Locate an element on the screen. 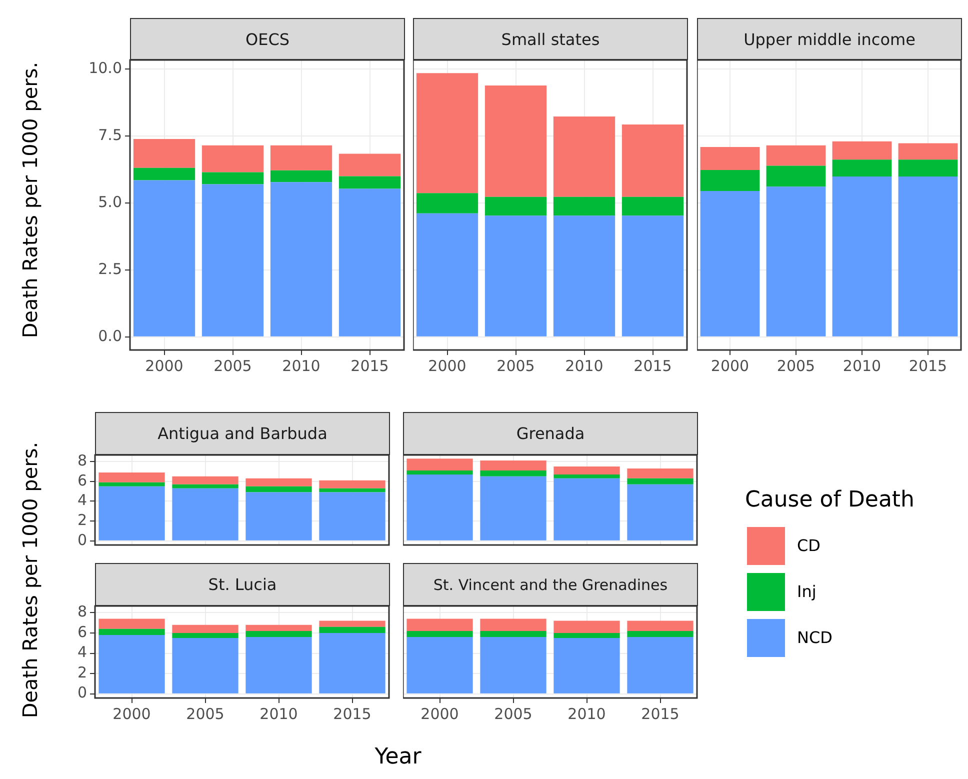  chart-title: St. Lucia is located at coordinates (242, 584).